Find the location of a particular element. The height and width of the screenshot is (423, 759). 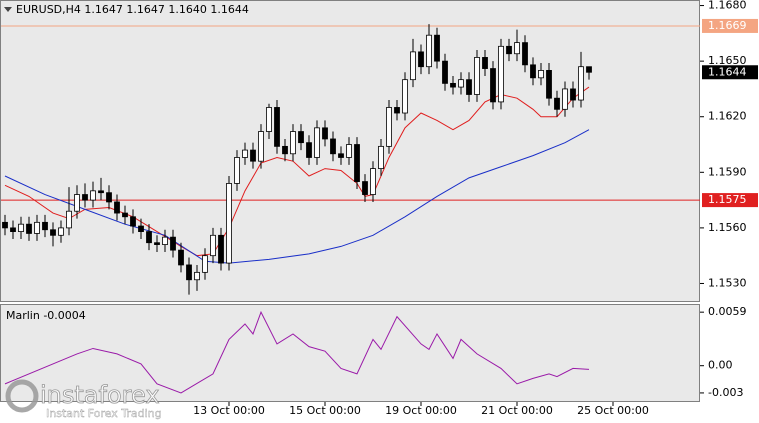

x-tick-label: 19 Oct 00:00 is located at coordinates (421, 410).